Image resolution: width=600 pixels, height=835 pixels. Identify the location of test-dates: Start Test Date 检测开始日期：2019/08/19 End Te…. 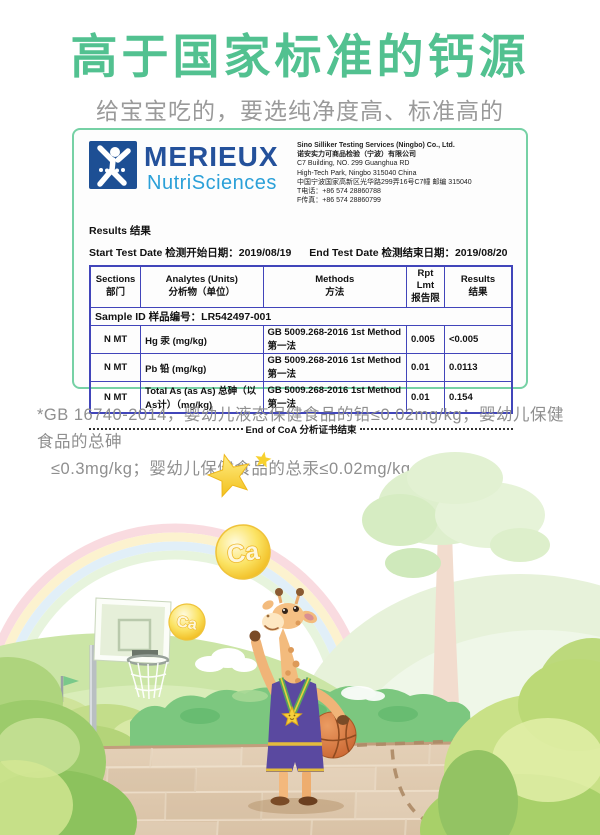
(301, 252).